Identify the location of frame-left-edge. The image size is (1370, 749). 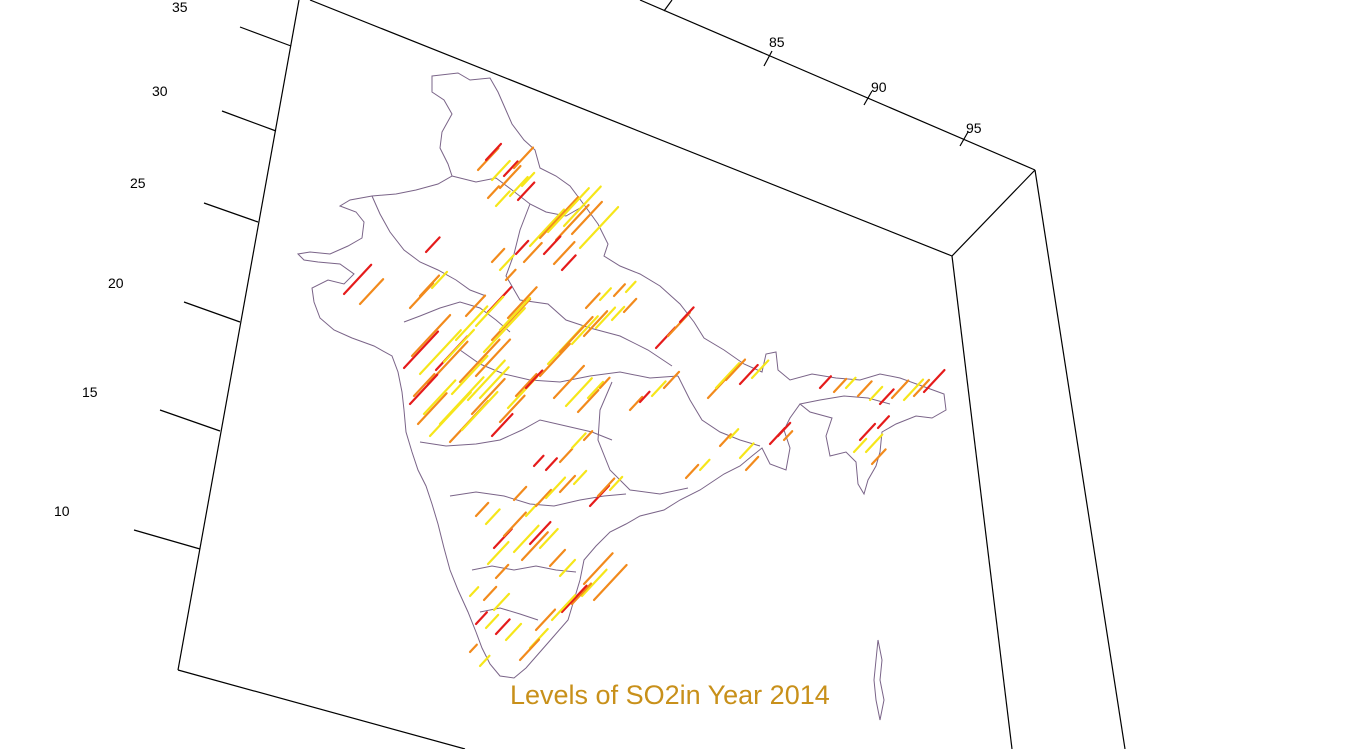
(238, 335).